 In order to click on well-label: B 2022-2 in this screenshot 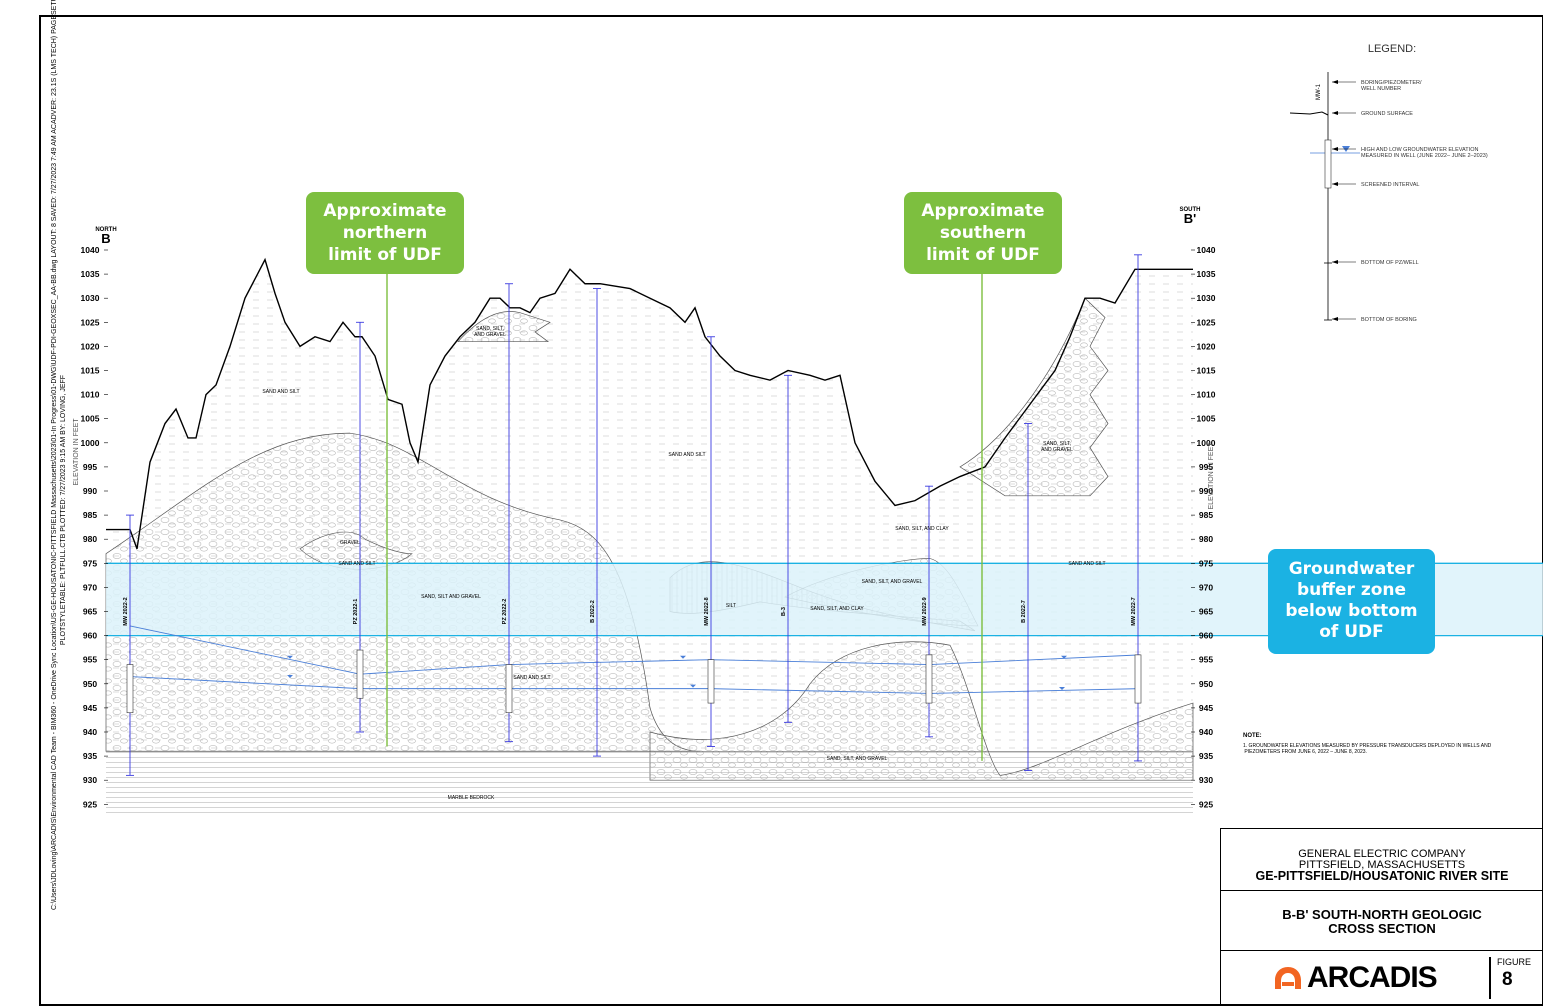, I will do `click(593, 611)`.